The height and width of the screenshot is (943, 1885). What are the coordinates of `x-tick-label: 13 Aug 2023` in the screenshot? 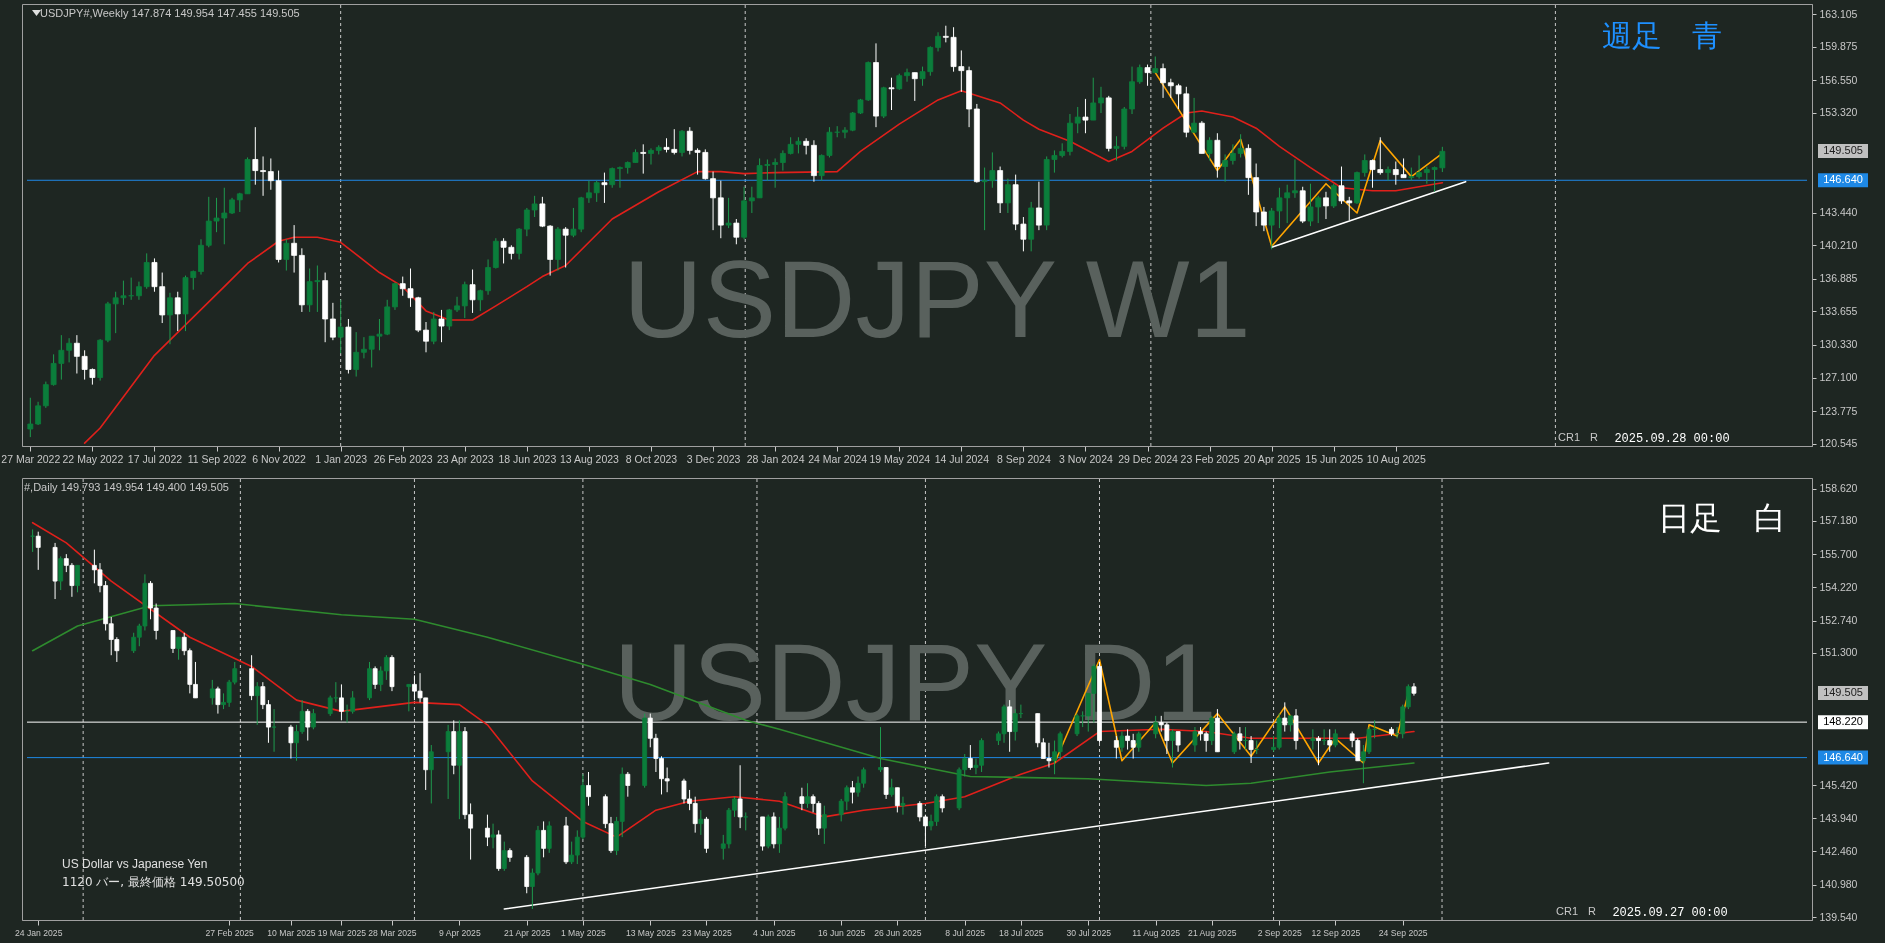 It's located at (589, 458).